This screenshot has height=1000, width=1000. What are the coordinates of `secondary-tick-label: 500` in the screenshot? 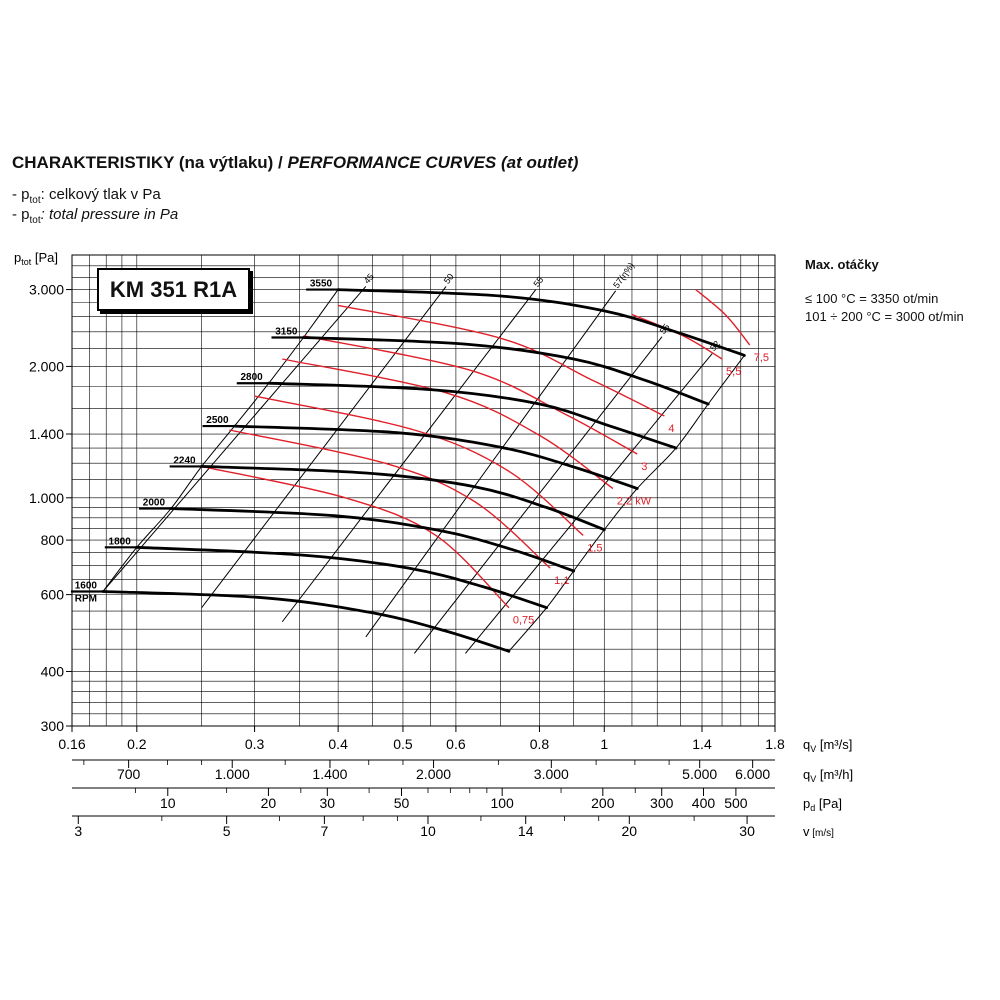 It's located at (736, 803).